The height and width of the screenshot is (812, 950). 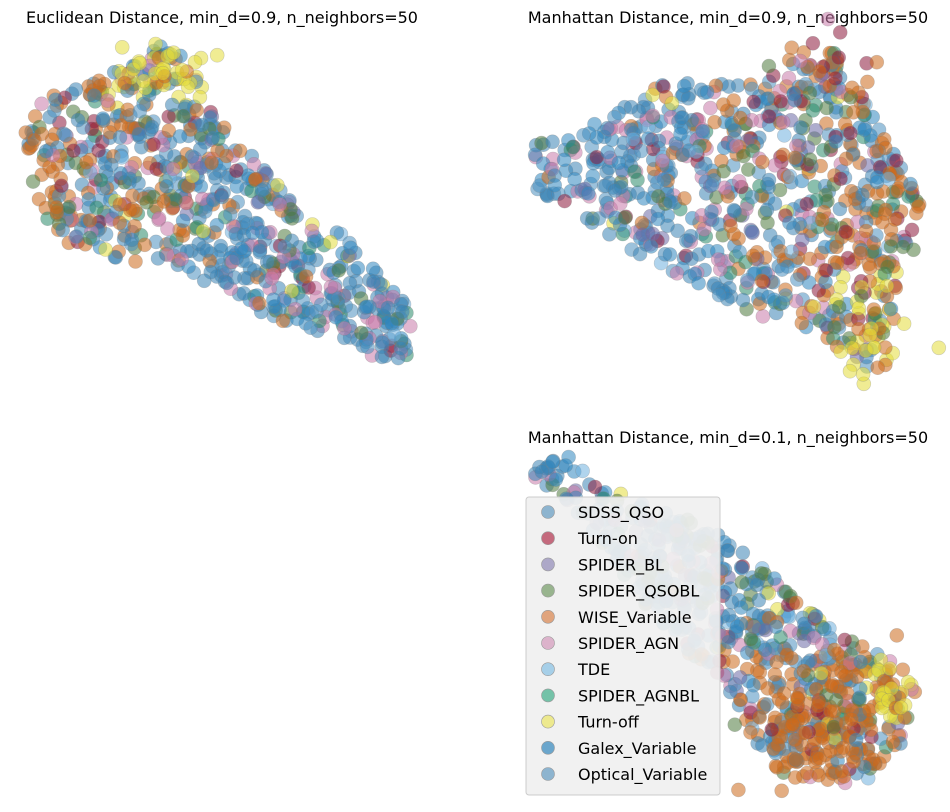 What do you see at coordinates (642, 775) in the screenshot?
I see `legend-label: Optical_Variable` at bounding box center [642, 775].